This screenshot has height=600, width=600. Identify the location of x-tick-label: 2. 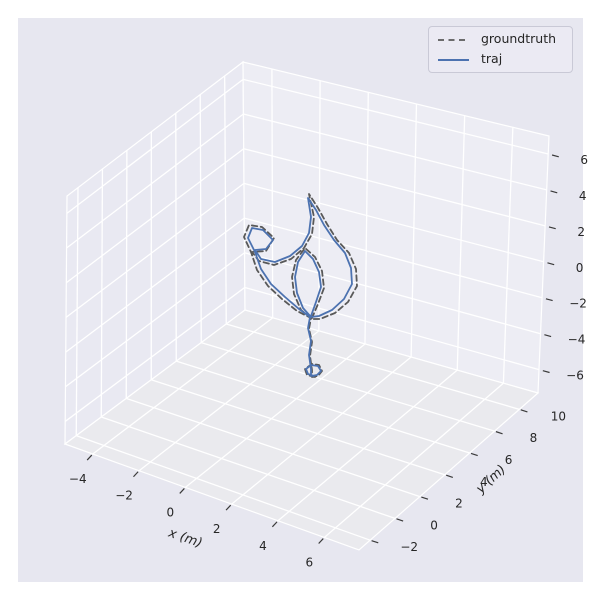
(217, 529).